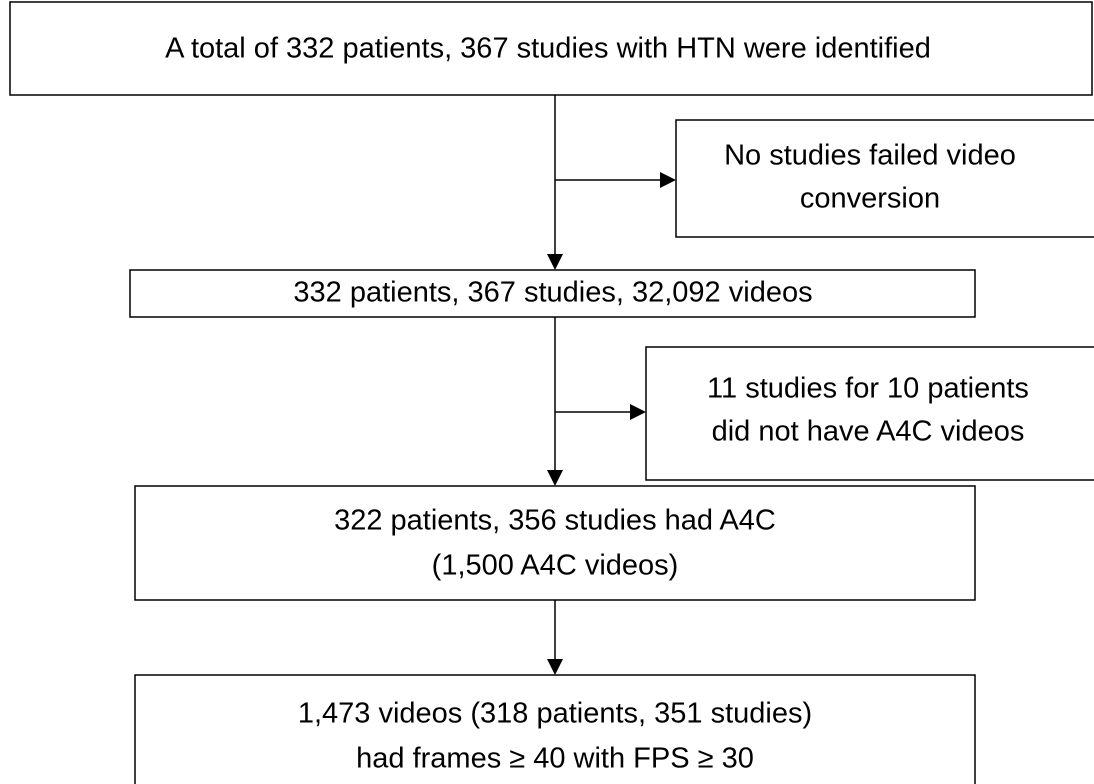  What do you see at coordinates (555, 521) in the screenshot?
I see `node-label: 322 patients, 356 studies had A4C` at bounding box center [555, 521].